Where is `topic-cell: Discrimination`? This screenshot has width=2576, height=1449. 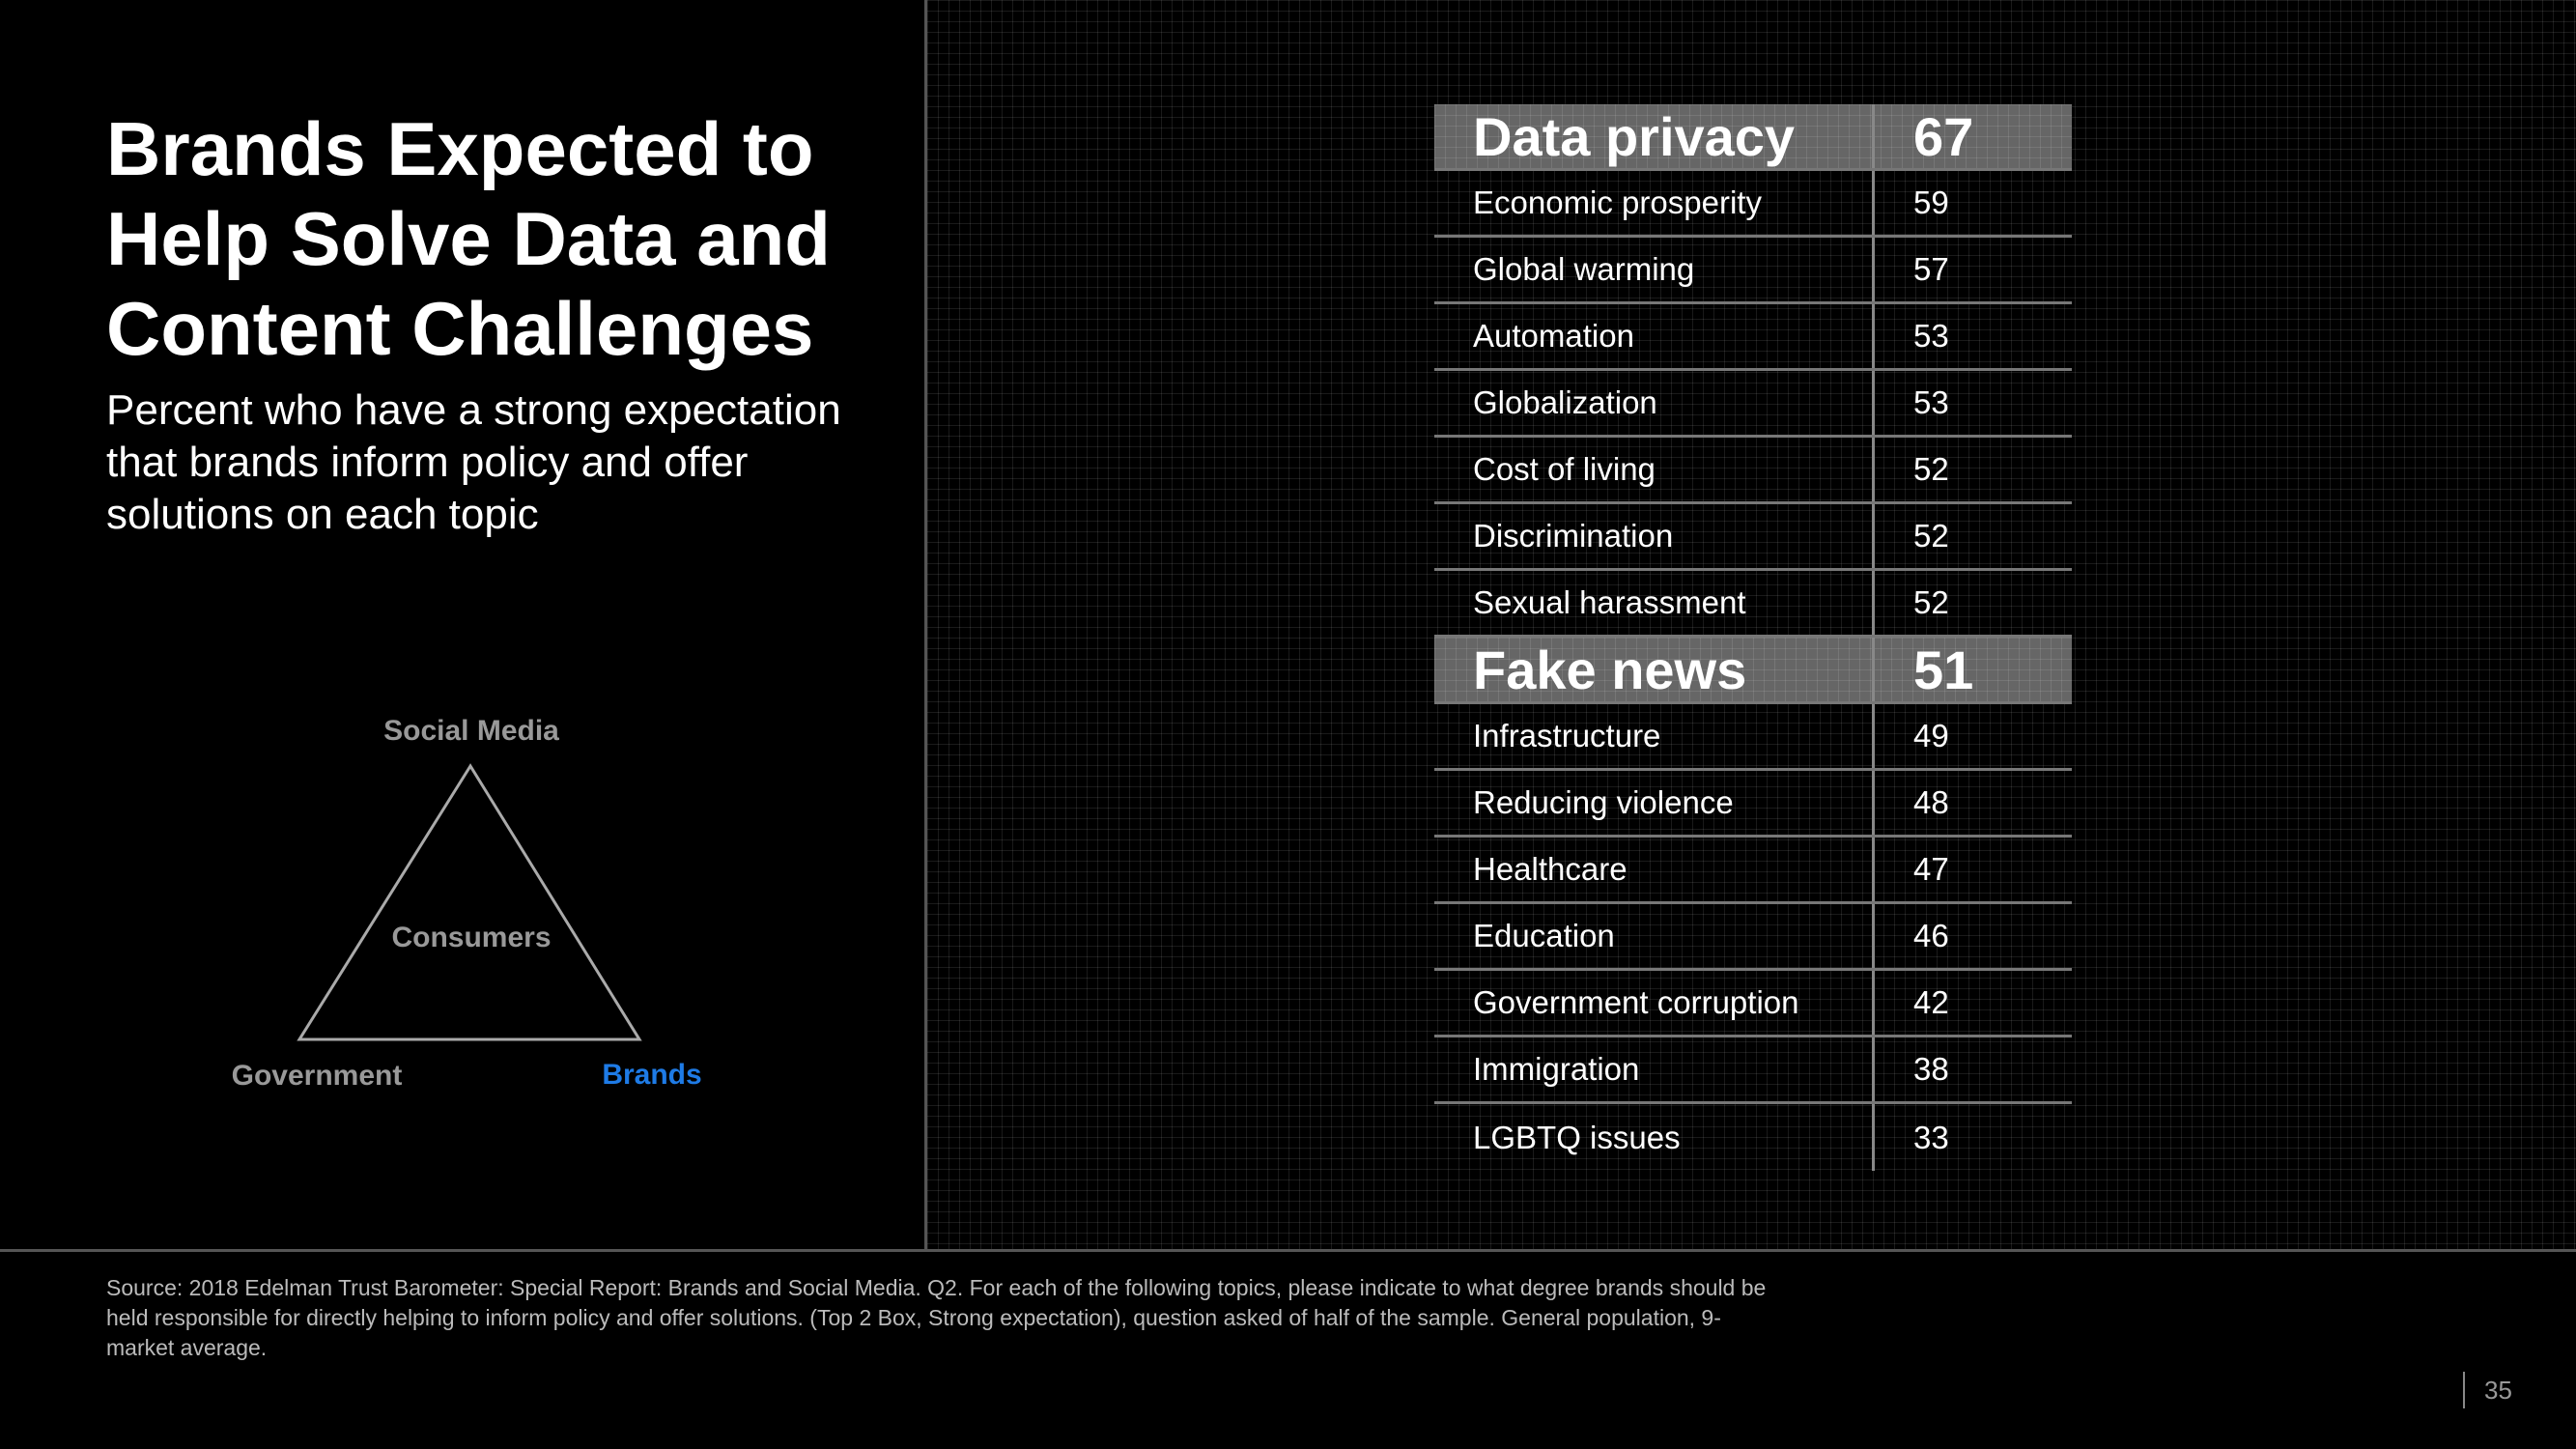 topic-cell: Discrimination is located at coordinates (1654, 536).